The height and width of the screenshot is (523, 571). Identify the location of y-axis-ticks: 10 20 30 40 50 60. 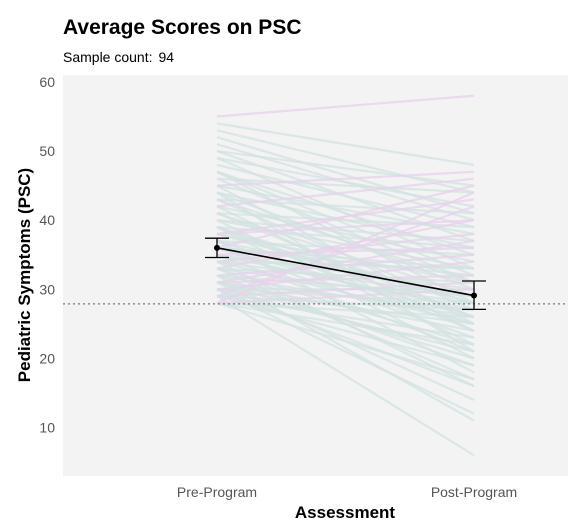
(47, 255).